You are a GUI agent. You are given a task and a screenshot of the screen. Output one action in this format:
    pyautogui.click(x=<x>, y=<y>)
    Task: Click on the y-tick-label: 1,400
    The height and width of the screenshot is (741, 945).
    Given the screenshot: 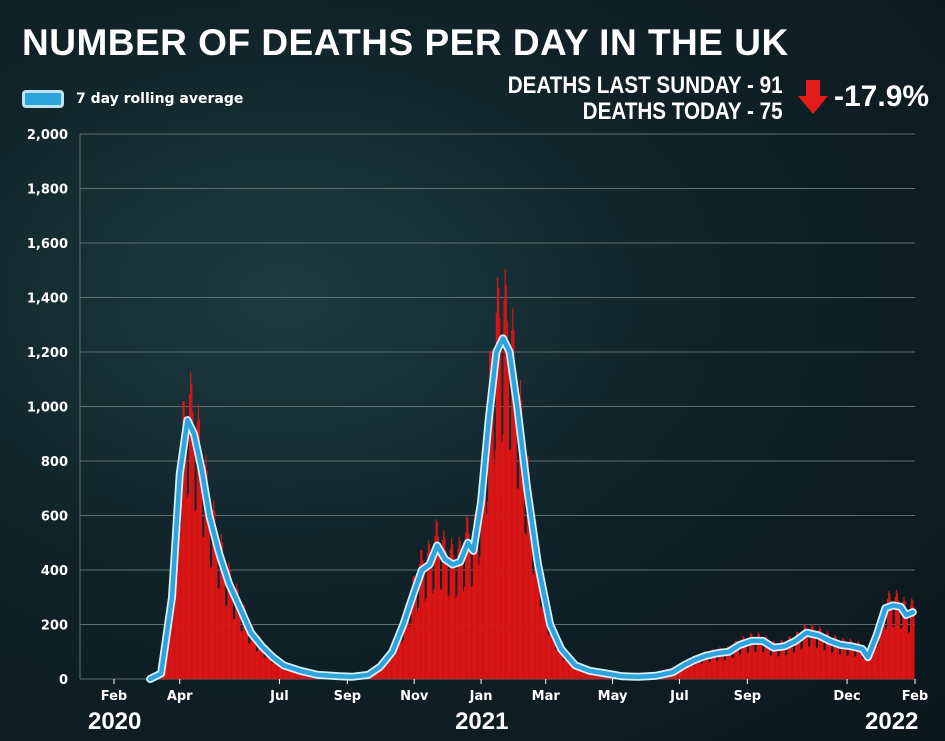 What is the action you would take?
    pyautogui.click(x=47, y=299)
    